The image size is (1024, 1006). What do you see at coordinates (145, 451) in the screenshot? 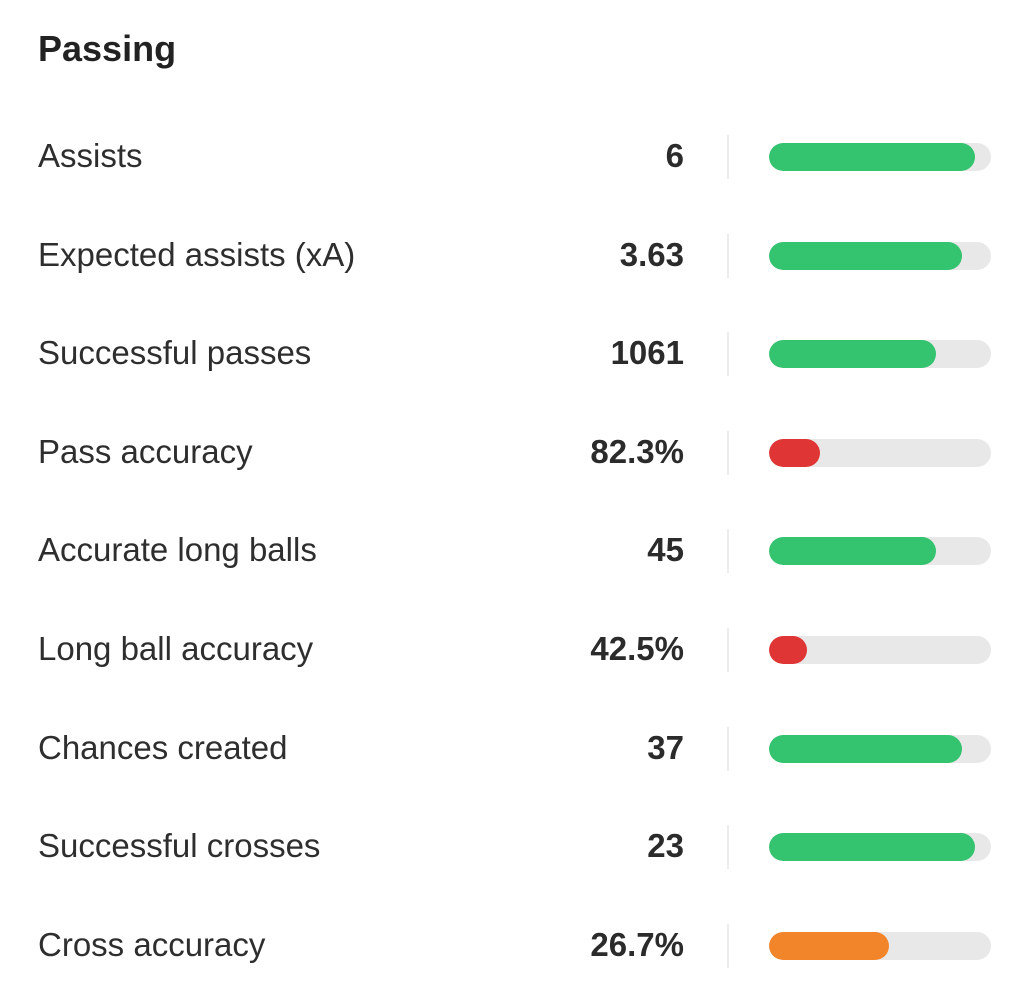
I see `stat-label: Pass accuracy` at bounding box center [145, 451].